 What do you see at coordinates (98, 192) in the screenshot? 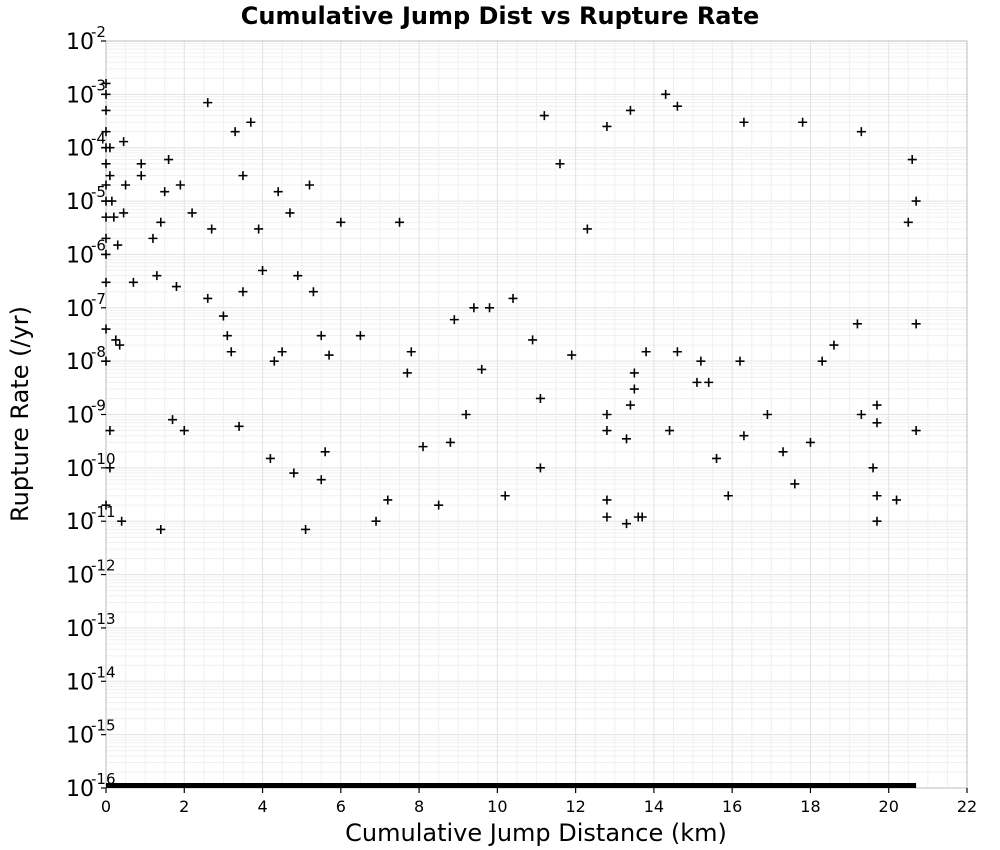
I see `y-tick-exponent: -5` at bounding box center [98, 192].